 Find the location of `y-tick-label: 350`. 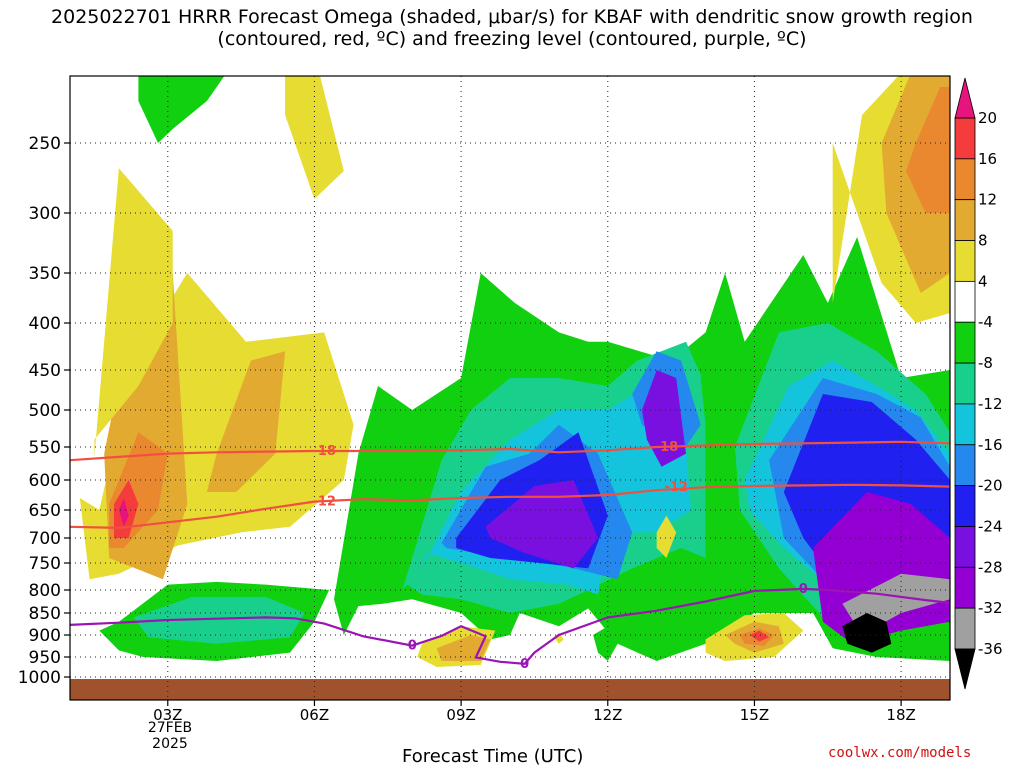

y-tick-label: 350 is located at coordinates (45, 274).